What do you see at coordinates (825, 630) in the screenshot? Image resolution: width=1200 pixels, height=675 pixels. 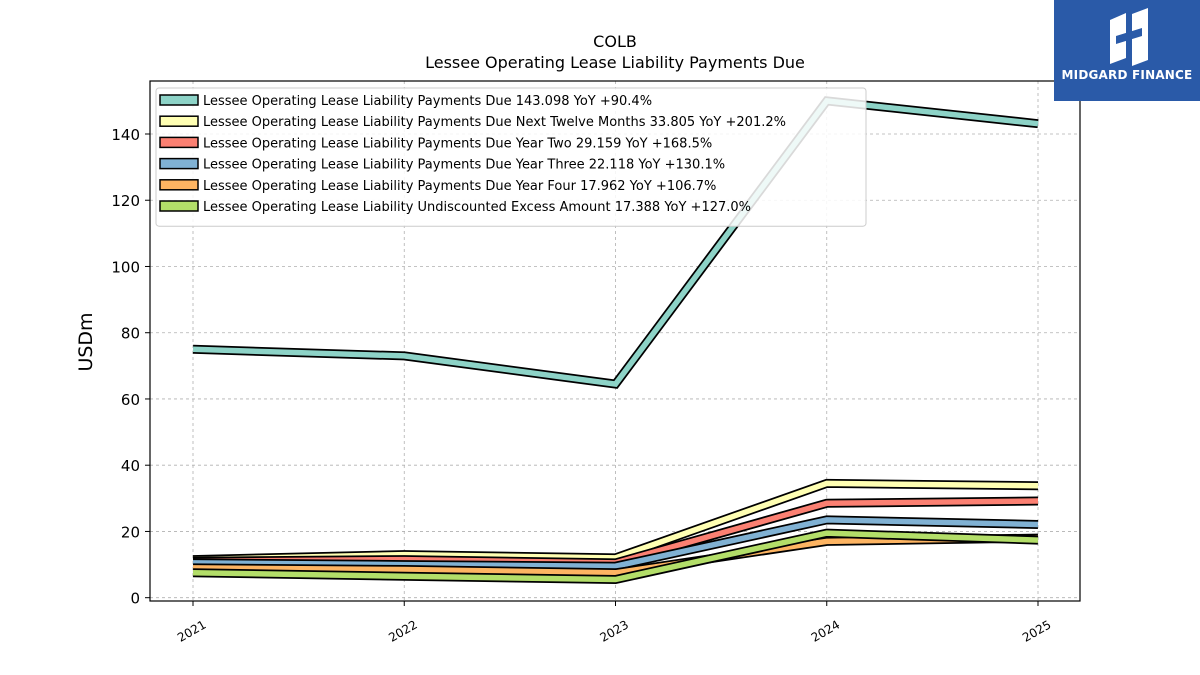 I see `x-tick-label: 2024` at bounding box center [825, 630].